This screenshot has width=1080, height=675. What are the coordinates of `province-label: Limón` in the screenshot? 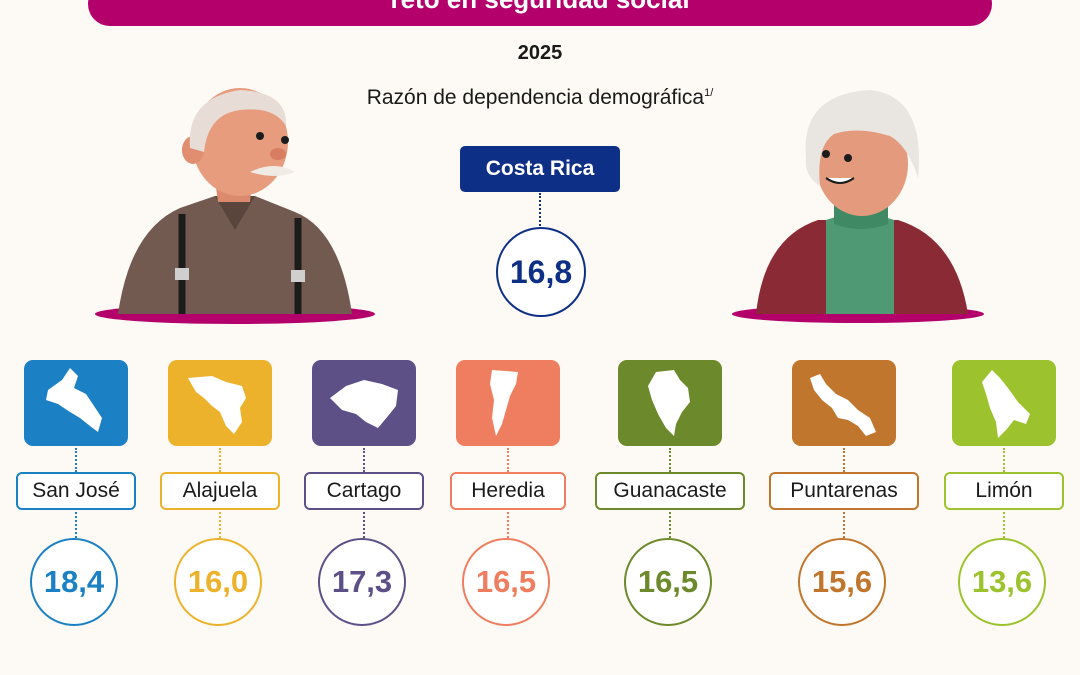 It's located at (1004, 491).